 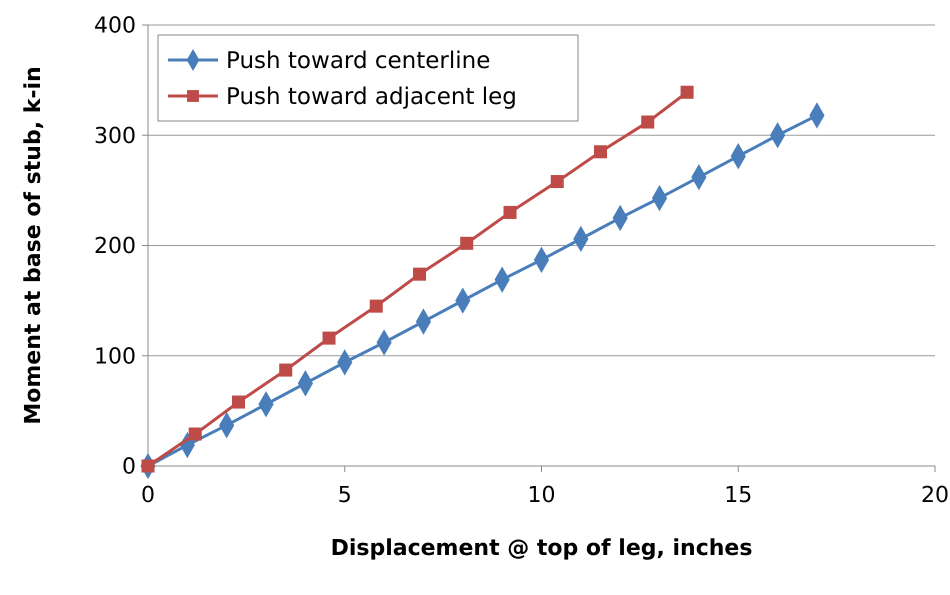 I want to click on y-tick-label: 300, so click(x=115, y=136).